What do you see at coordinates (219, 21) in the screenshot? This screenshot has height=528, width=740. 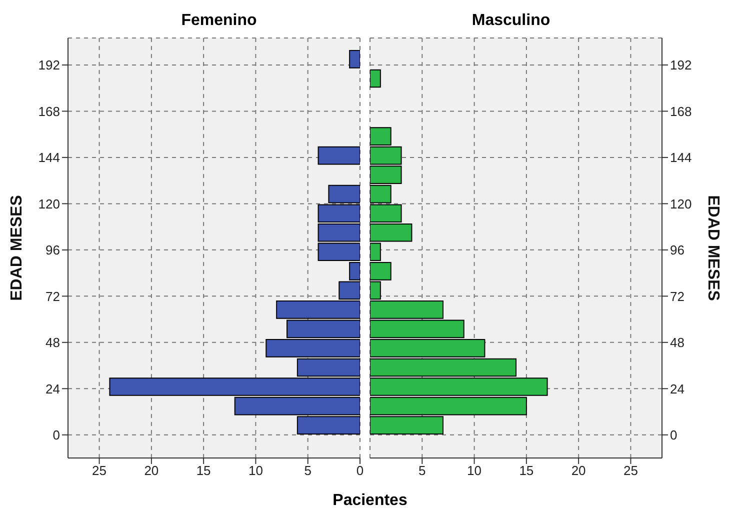 I see `chart-title: Femenino` at bounding box center [219, 21].